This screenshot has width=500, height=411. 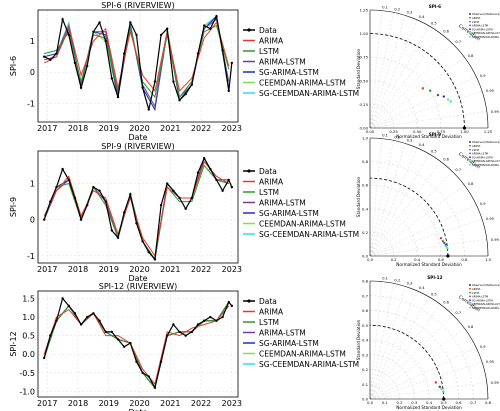 What do you see at coordinates (370, 402) in the screenshot?
I see `x-tick-label: 0.0` at bounding box center [370, 402].